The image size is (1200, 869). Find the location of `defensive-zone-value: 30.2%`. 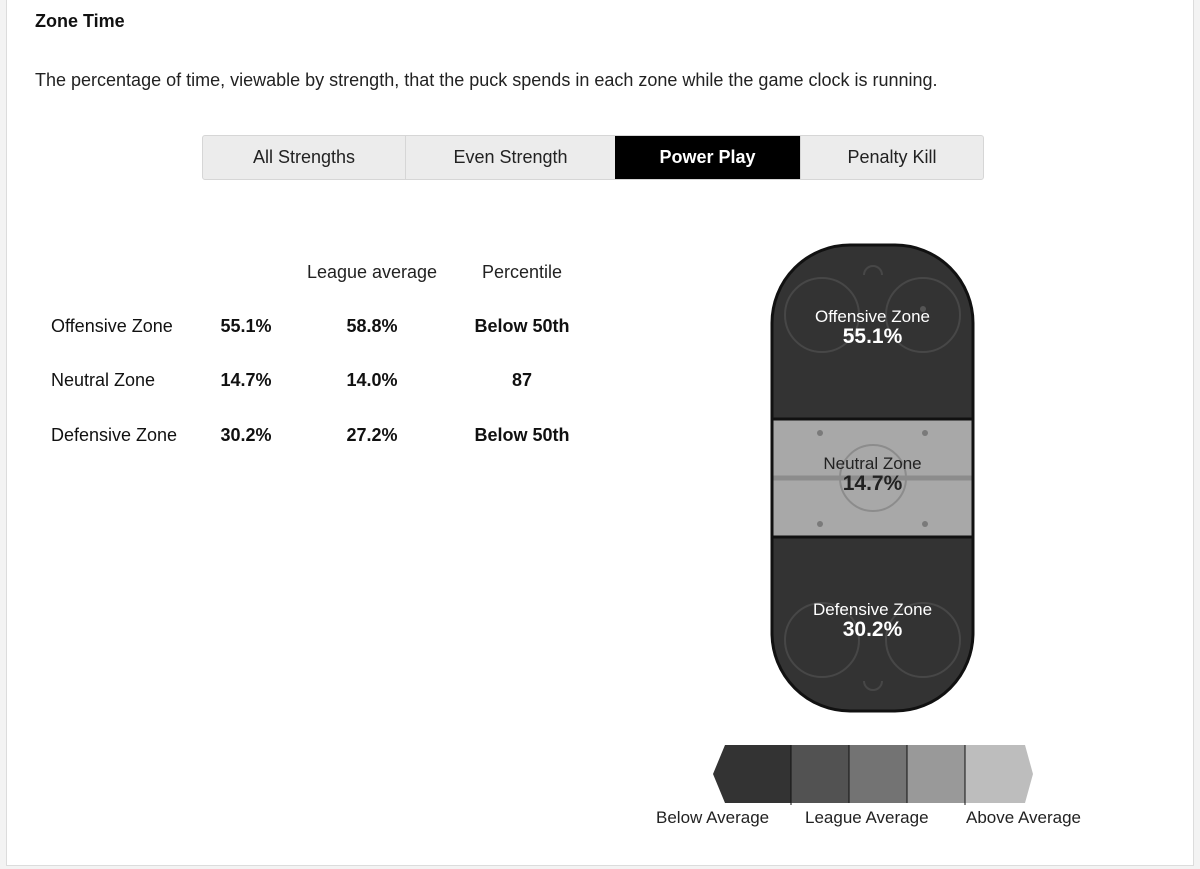

defensive-zone-value: 30.2% is located at coordinates (872, 629).